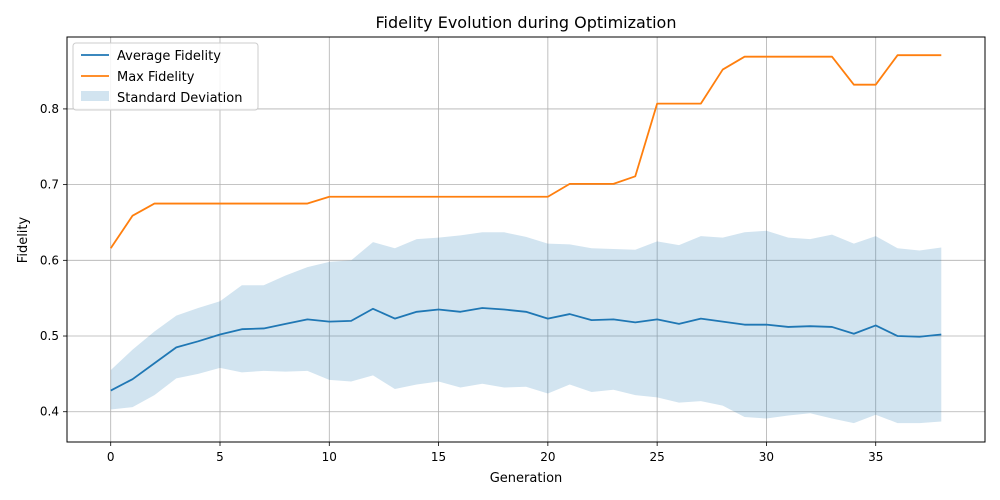  Describe the element at coordinates (49, 412) in the screenshot. I see `y-tick-label: 0.4` at that location.